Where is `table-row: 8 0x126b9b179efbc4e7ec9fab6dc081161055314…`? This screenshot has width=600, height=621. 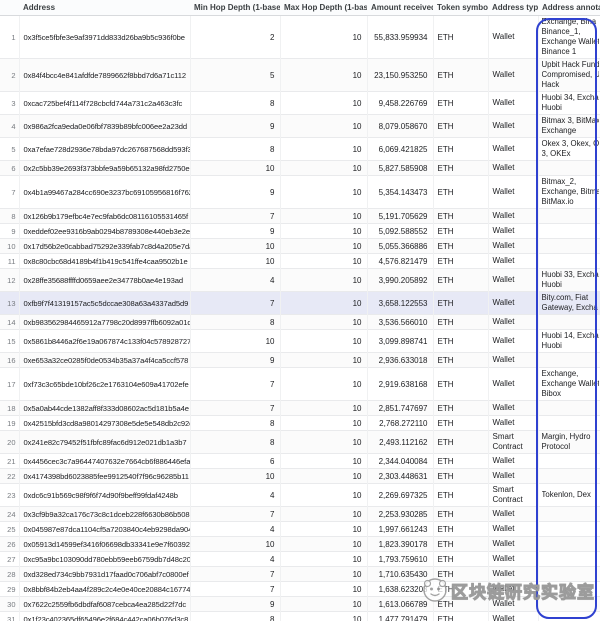
table-row: 8 0x126b9b179efbc4e7ec9fab6dc081161055314… is located at coordinates (300, 216).